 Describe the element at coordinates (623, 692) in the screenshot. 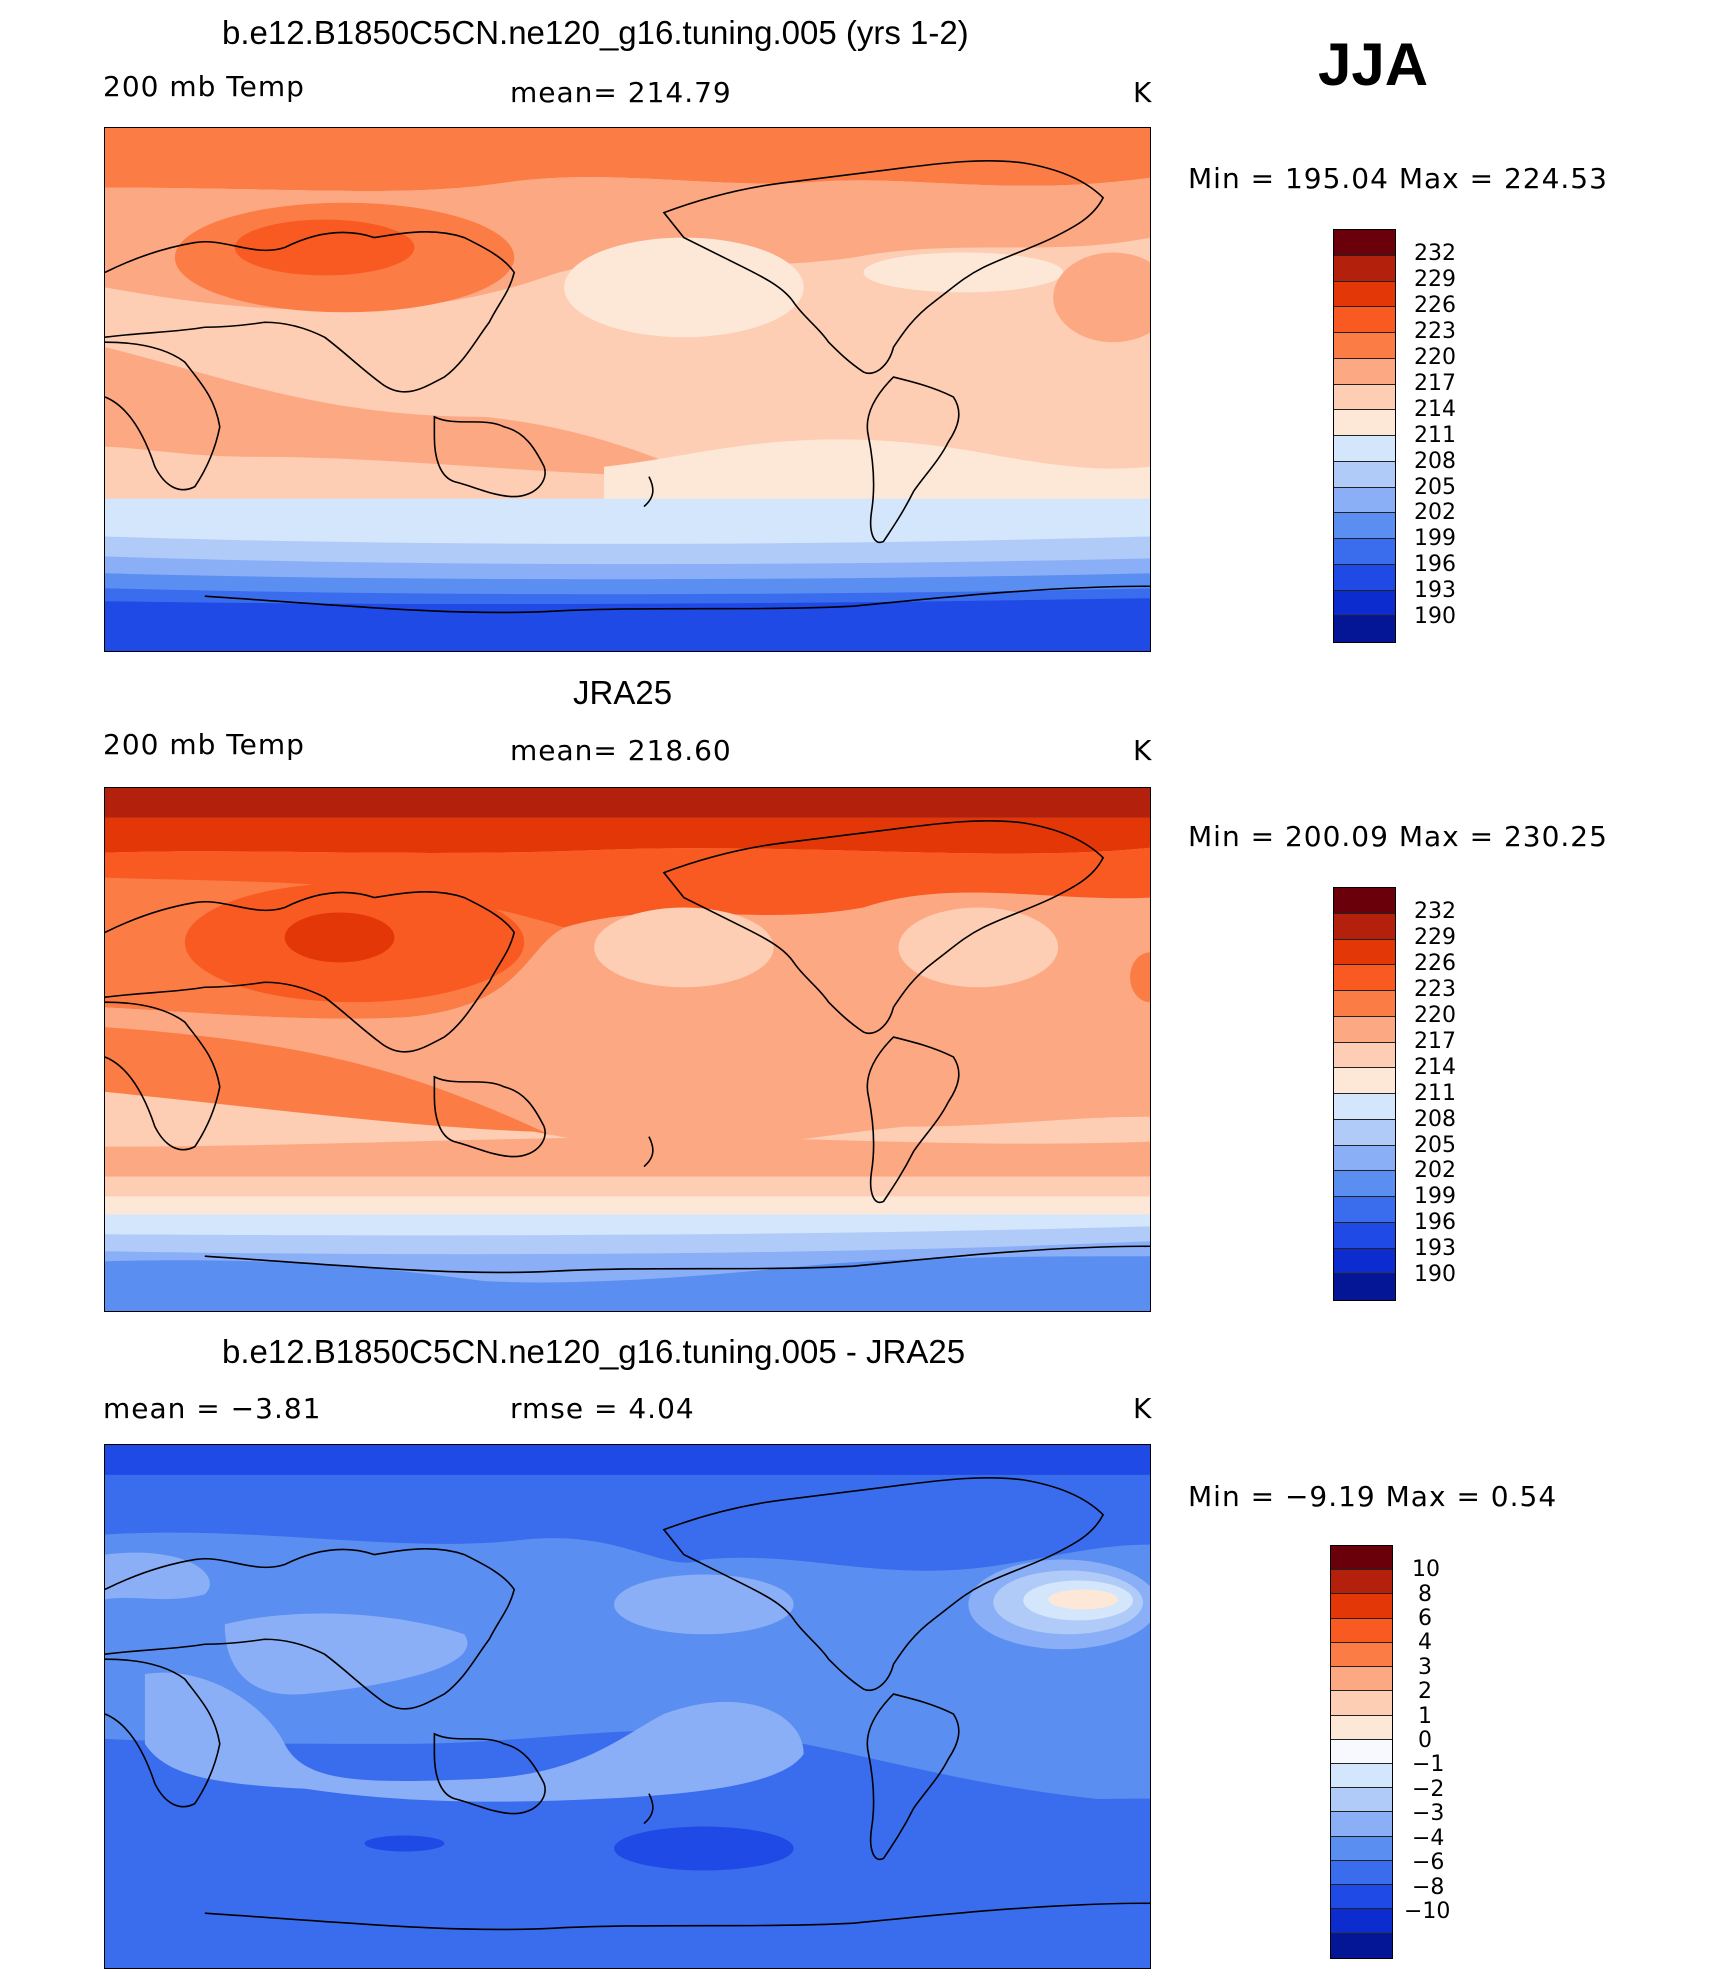

I see `panel-title: JRA25` at that location.